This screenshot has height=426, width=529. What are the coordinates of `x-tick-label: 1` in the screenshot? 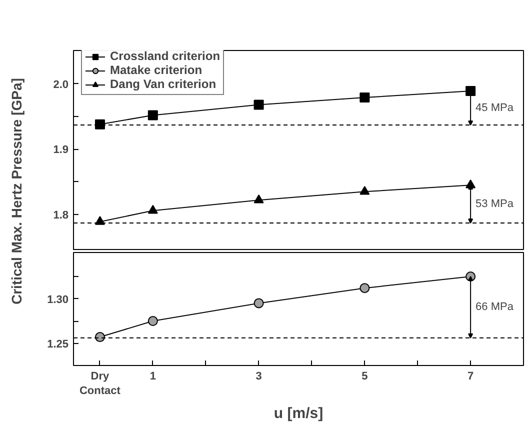 It's located at (153, 376).